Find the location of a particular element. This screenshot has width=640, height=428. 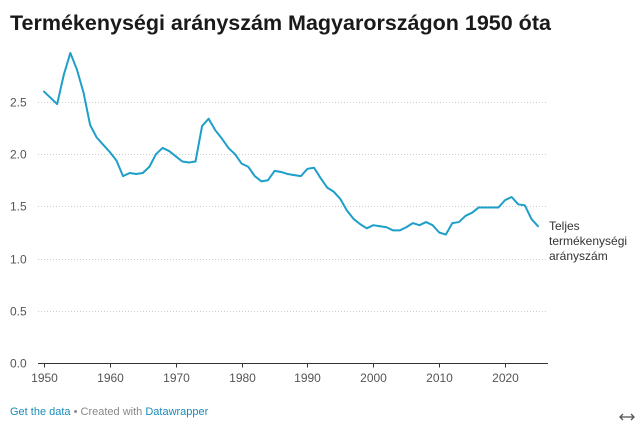

x-tick-label: 1960 is located at coordinates (110, 378).